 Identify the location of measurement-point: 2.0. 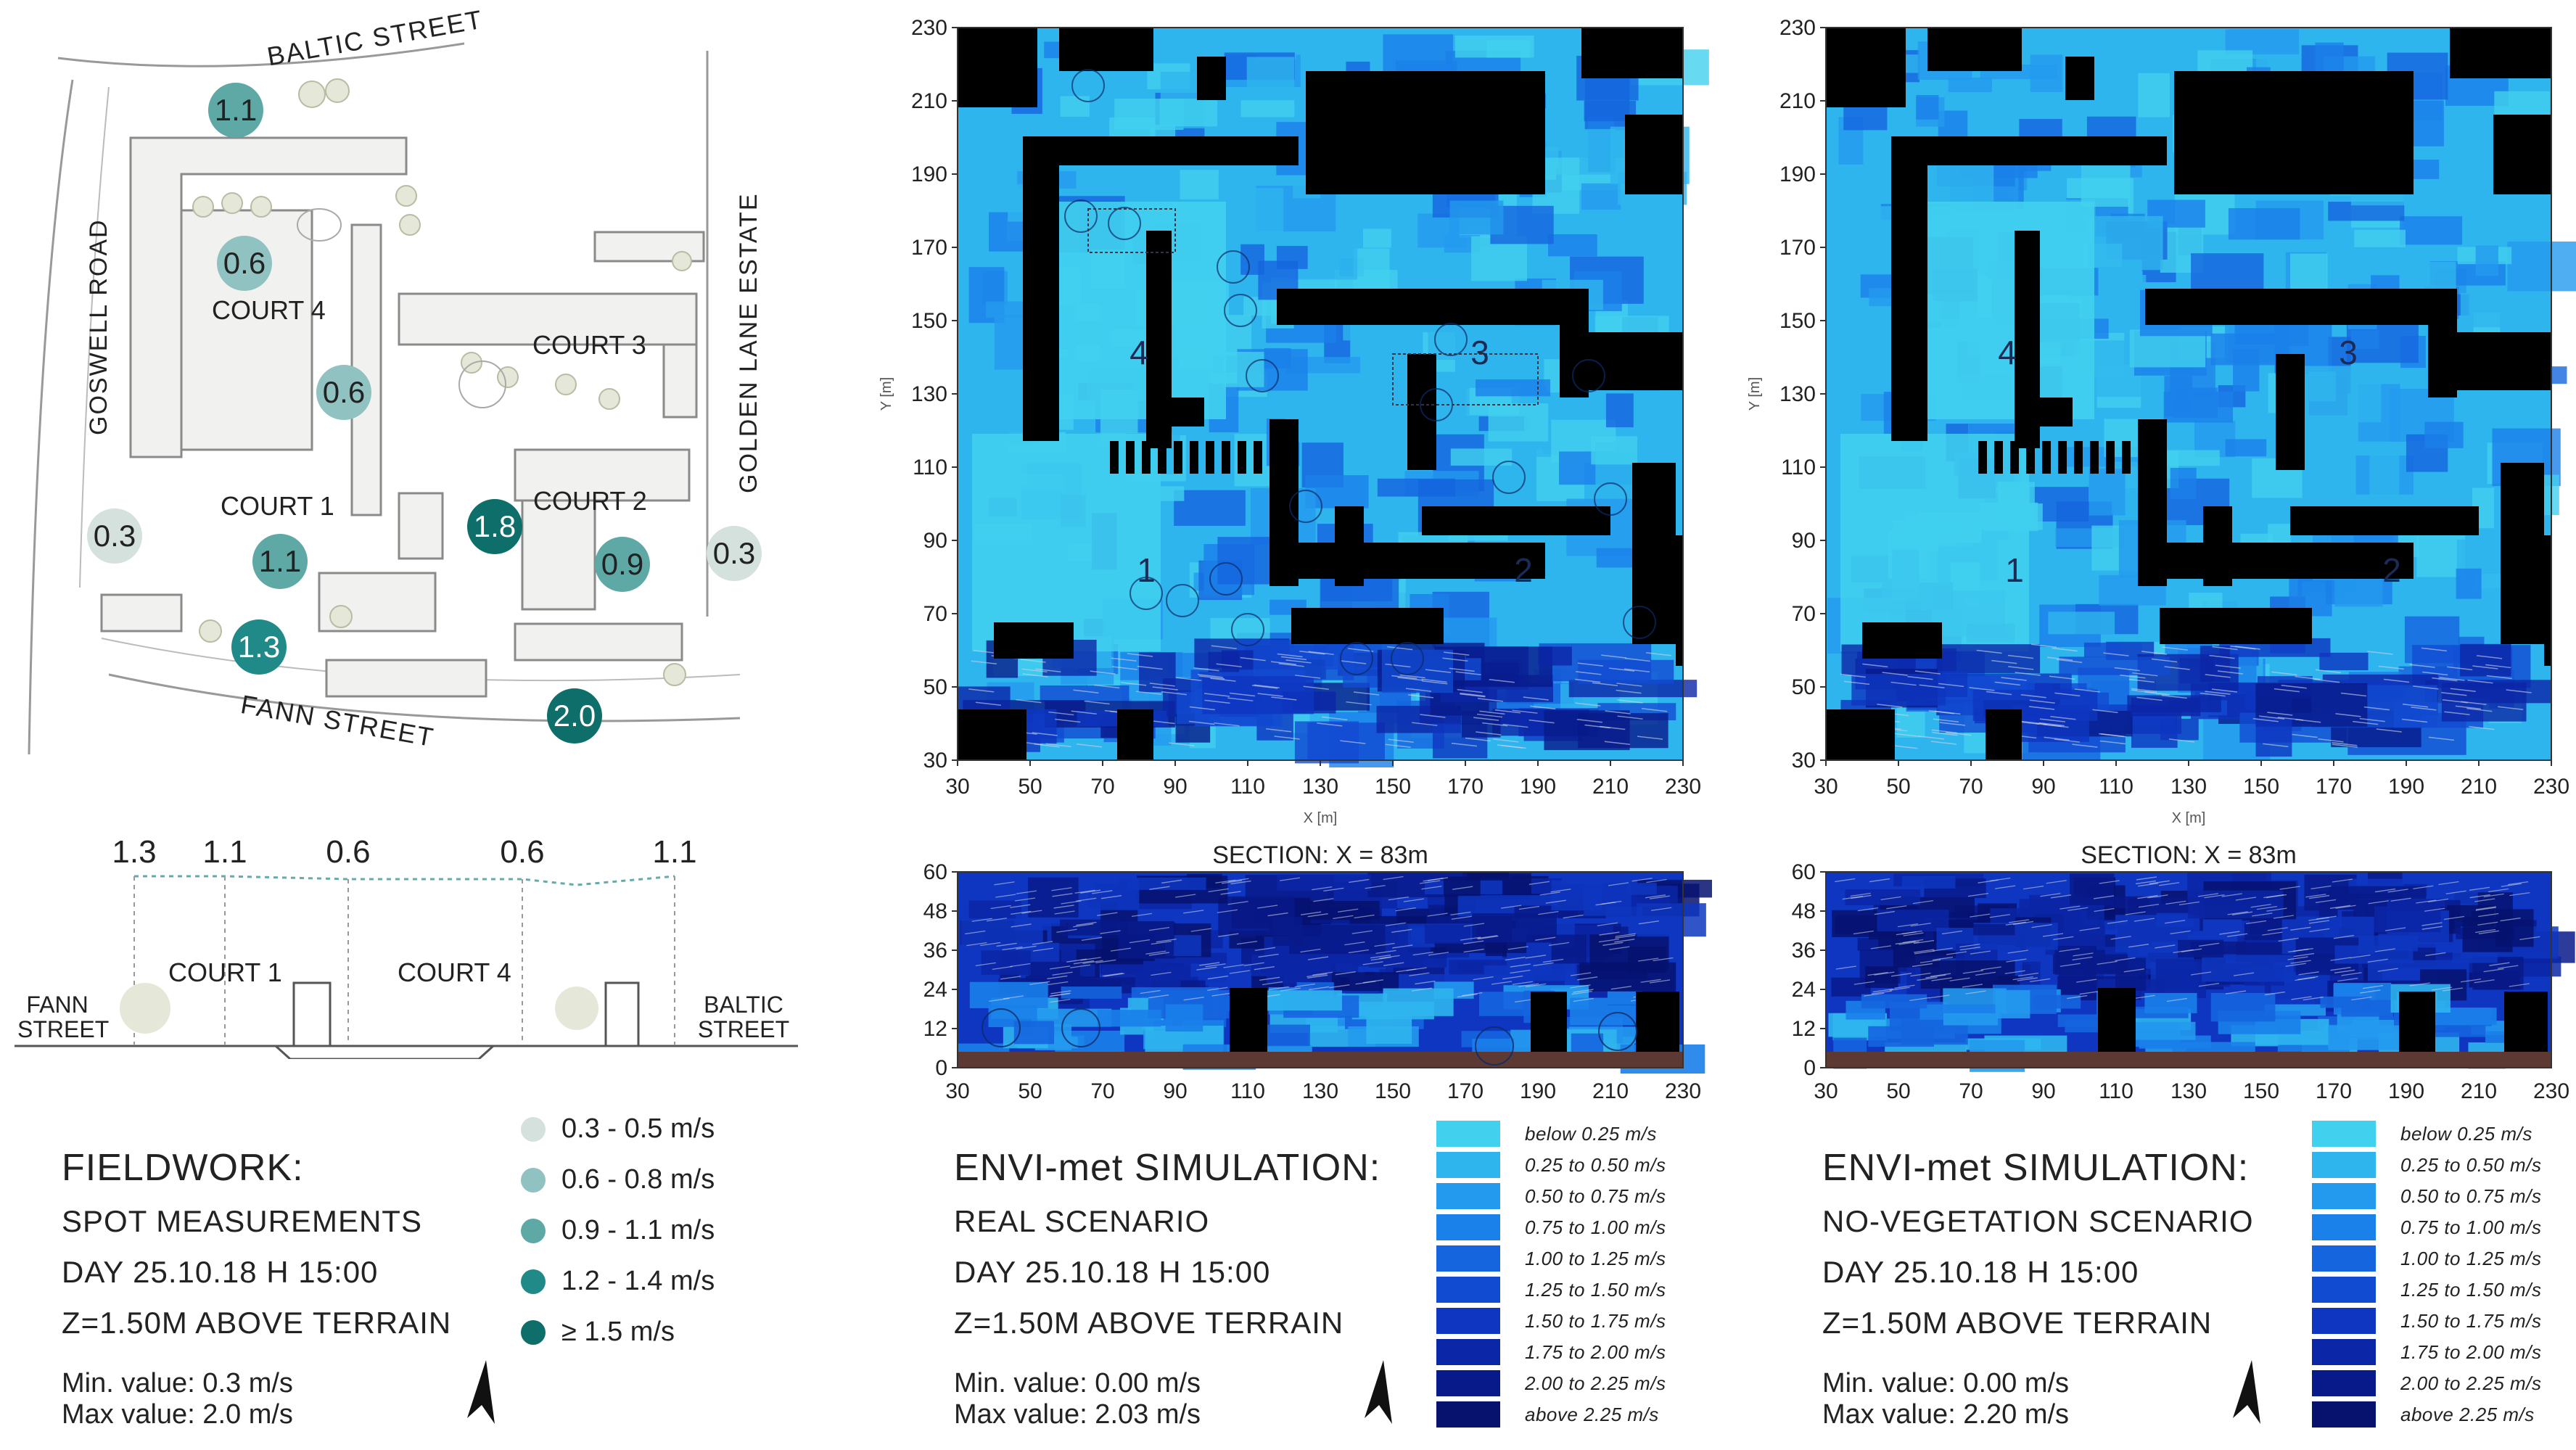
(574, 716).